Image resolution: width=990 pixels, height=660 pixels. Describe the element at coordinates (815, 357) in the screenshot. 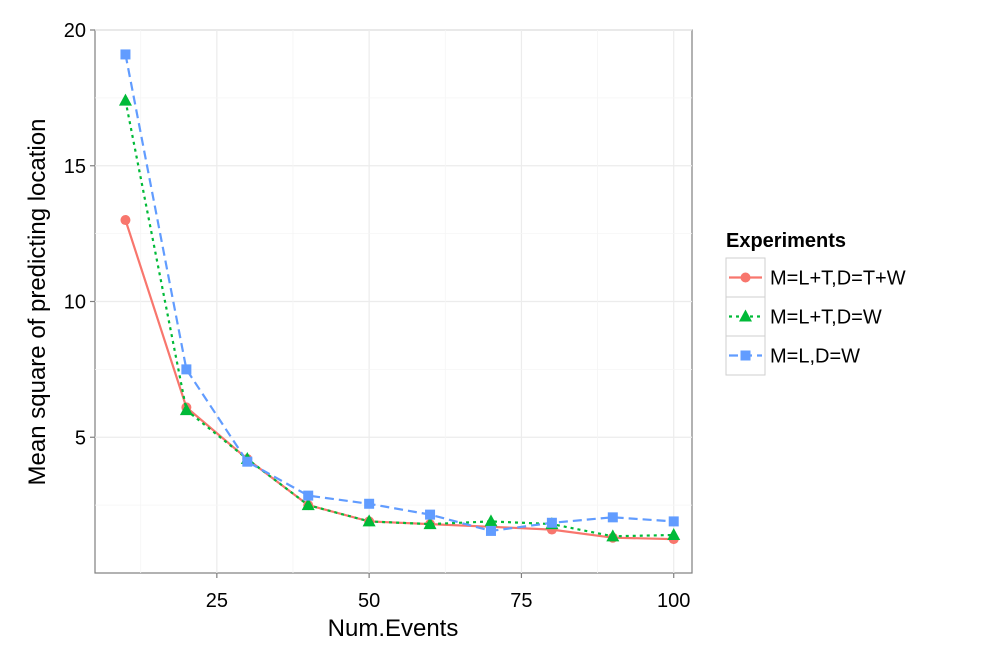

I see `legend-label: M=L,D=W` at that location.